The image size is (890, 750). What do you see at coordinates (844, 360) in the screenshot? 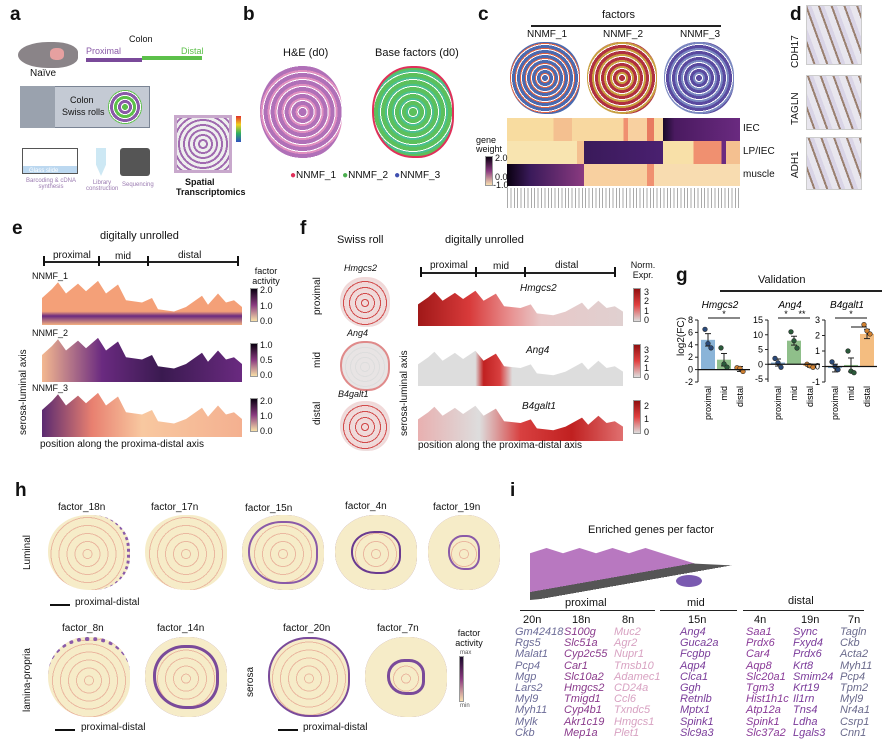
I see `bar-panel-b4galt1: B4galt1 3 2 1 0 -1 proximal mid distal *` at bounding box center [844, 360].